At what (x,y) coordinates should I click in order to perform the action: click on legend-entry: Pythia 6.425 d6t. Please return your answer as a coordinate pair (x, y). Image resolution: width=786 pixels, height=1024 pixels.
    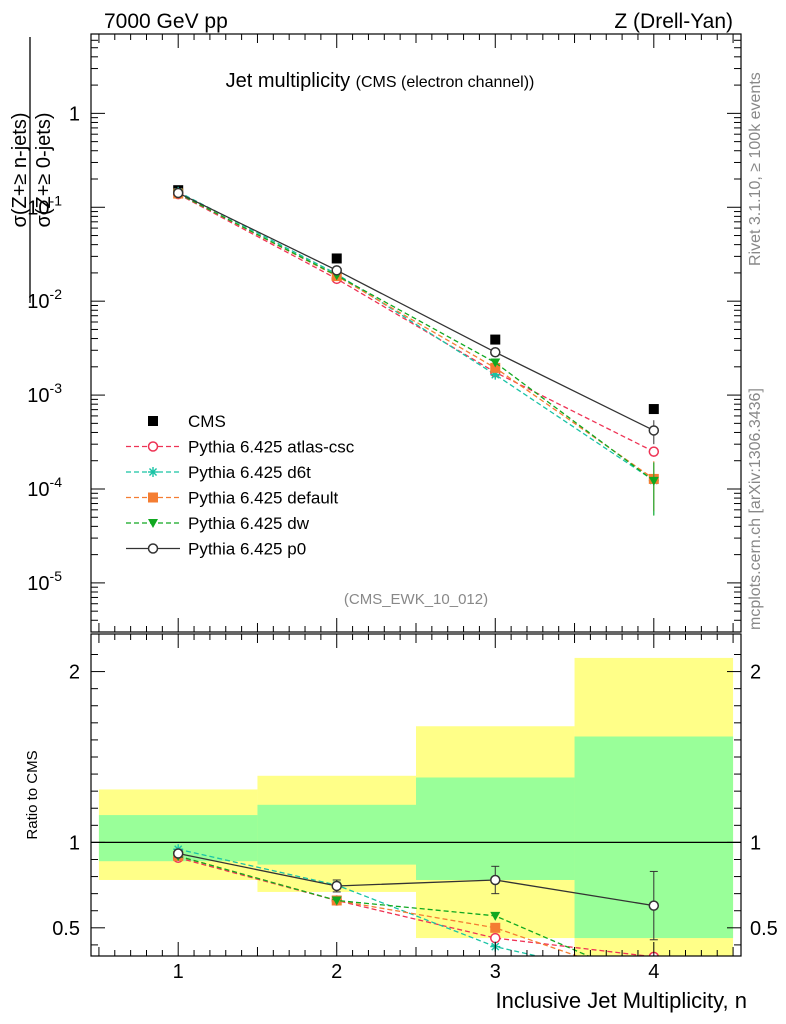
    Looking at the image, I should click on (218, 472).